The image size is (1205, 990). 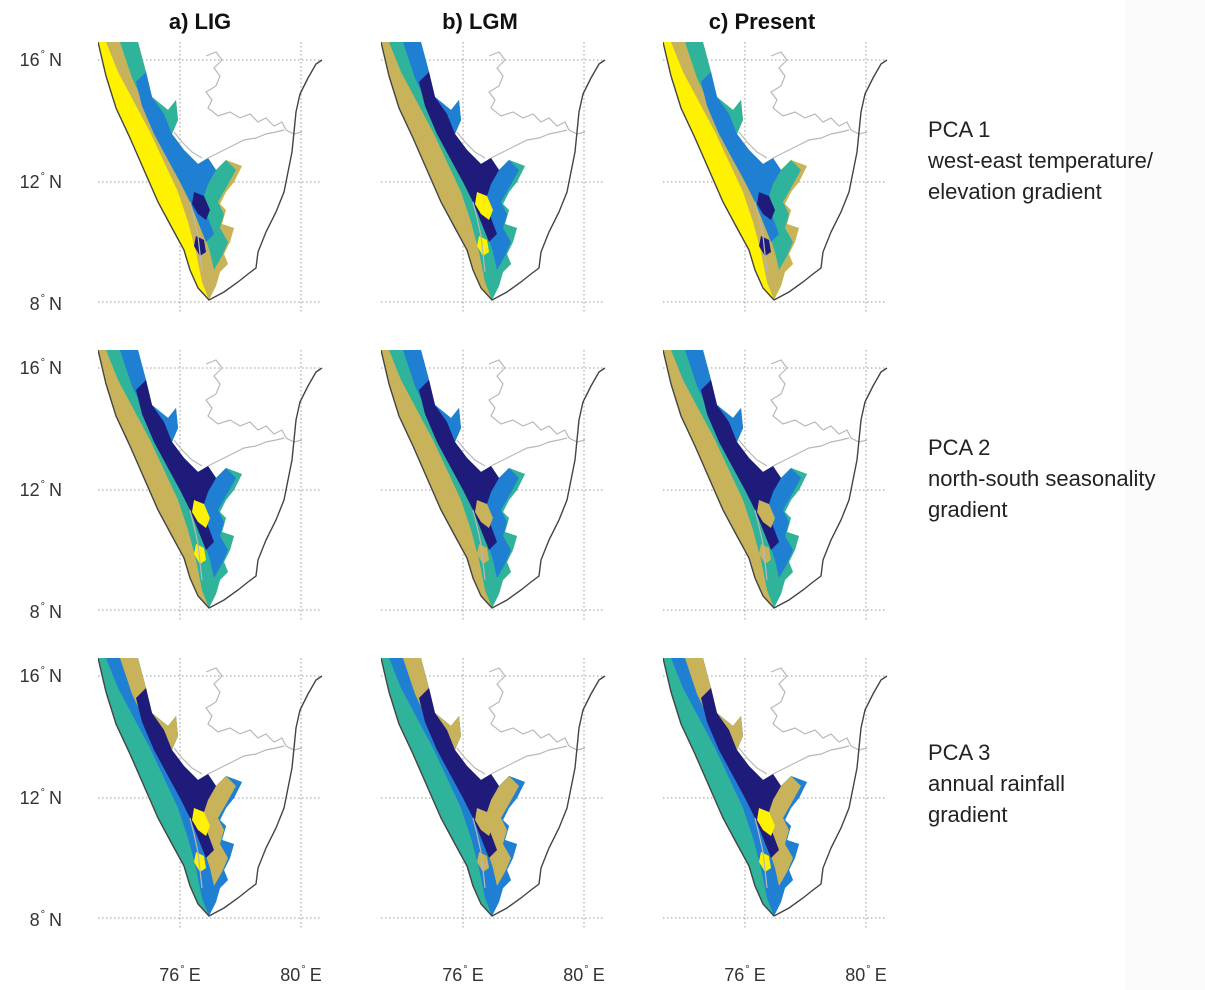 I want to click on column-title-3: c) Present, so click(x=762, y=21).